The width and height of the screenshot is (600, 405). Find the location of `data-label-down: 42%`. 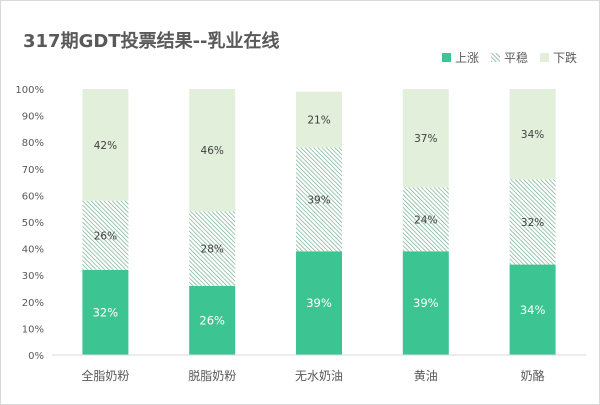

data-label-down: 42% is located at coordinates (105, 146).